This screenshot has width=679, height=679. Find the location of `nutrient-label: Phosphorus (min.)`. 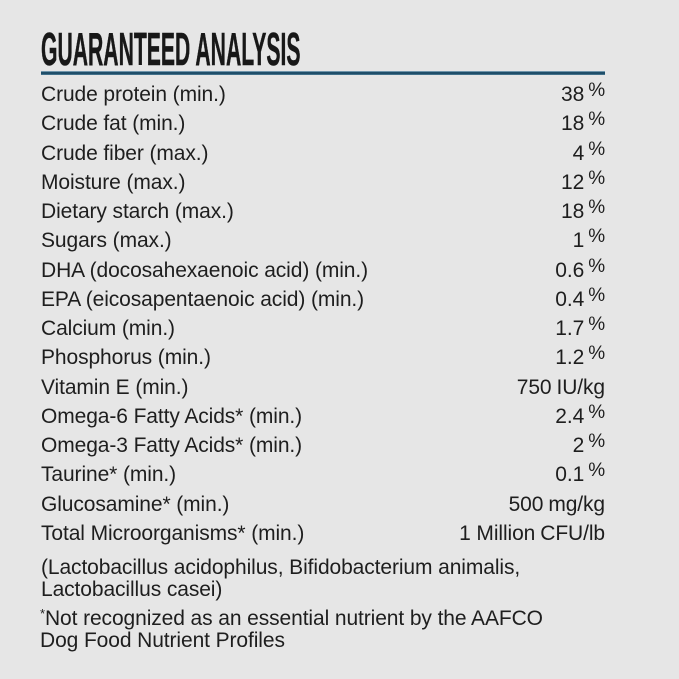

nutrient-label: Phosphorus (min.) is located at coordinates (126, 358).